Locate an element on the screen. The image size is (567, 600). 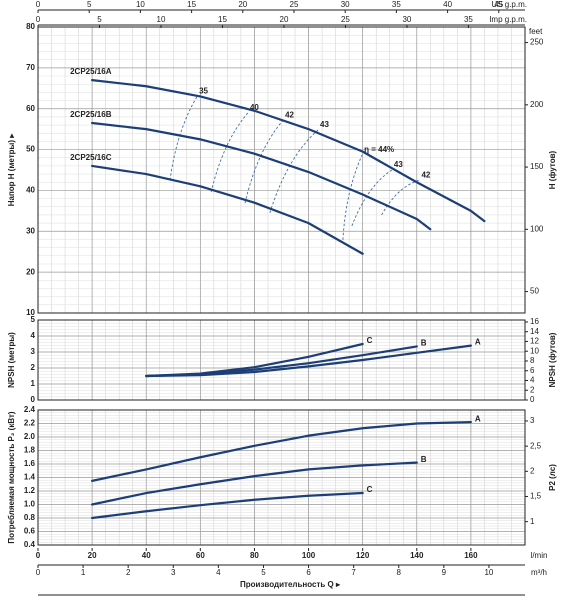
y-tick-label: 20 is located at coordinates (30, 271).